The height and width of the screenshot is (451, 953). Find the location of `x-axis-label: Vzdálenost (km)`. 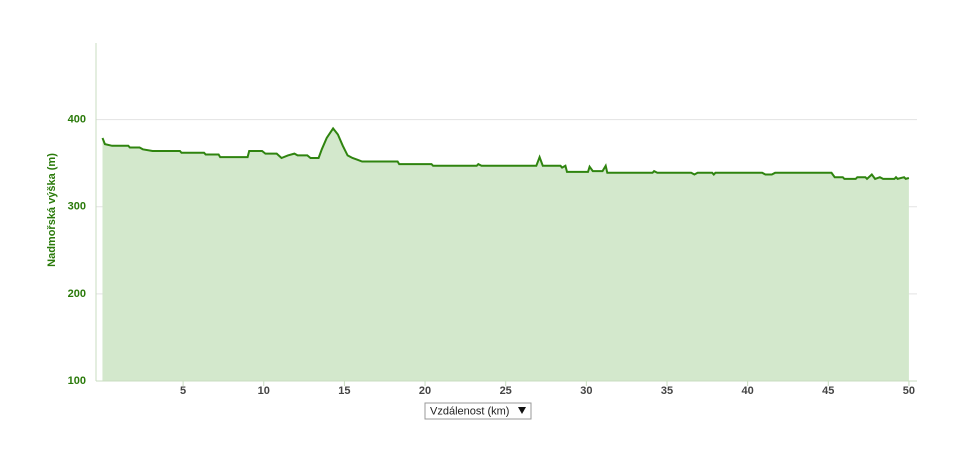

x-axis-label: Vzdálenost (km) is located at coordinates (469, 411).